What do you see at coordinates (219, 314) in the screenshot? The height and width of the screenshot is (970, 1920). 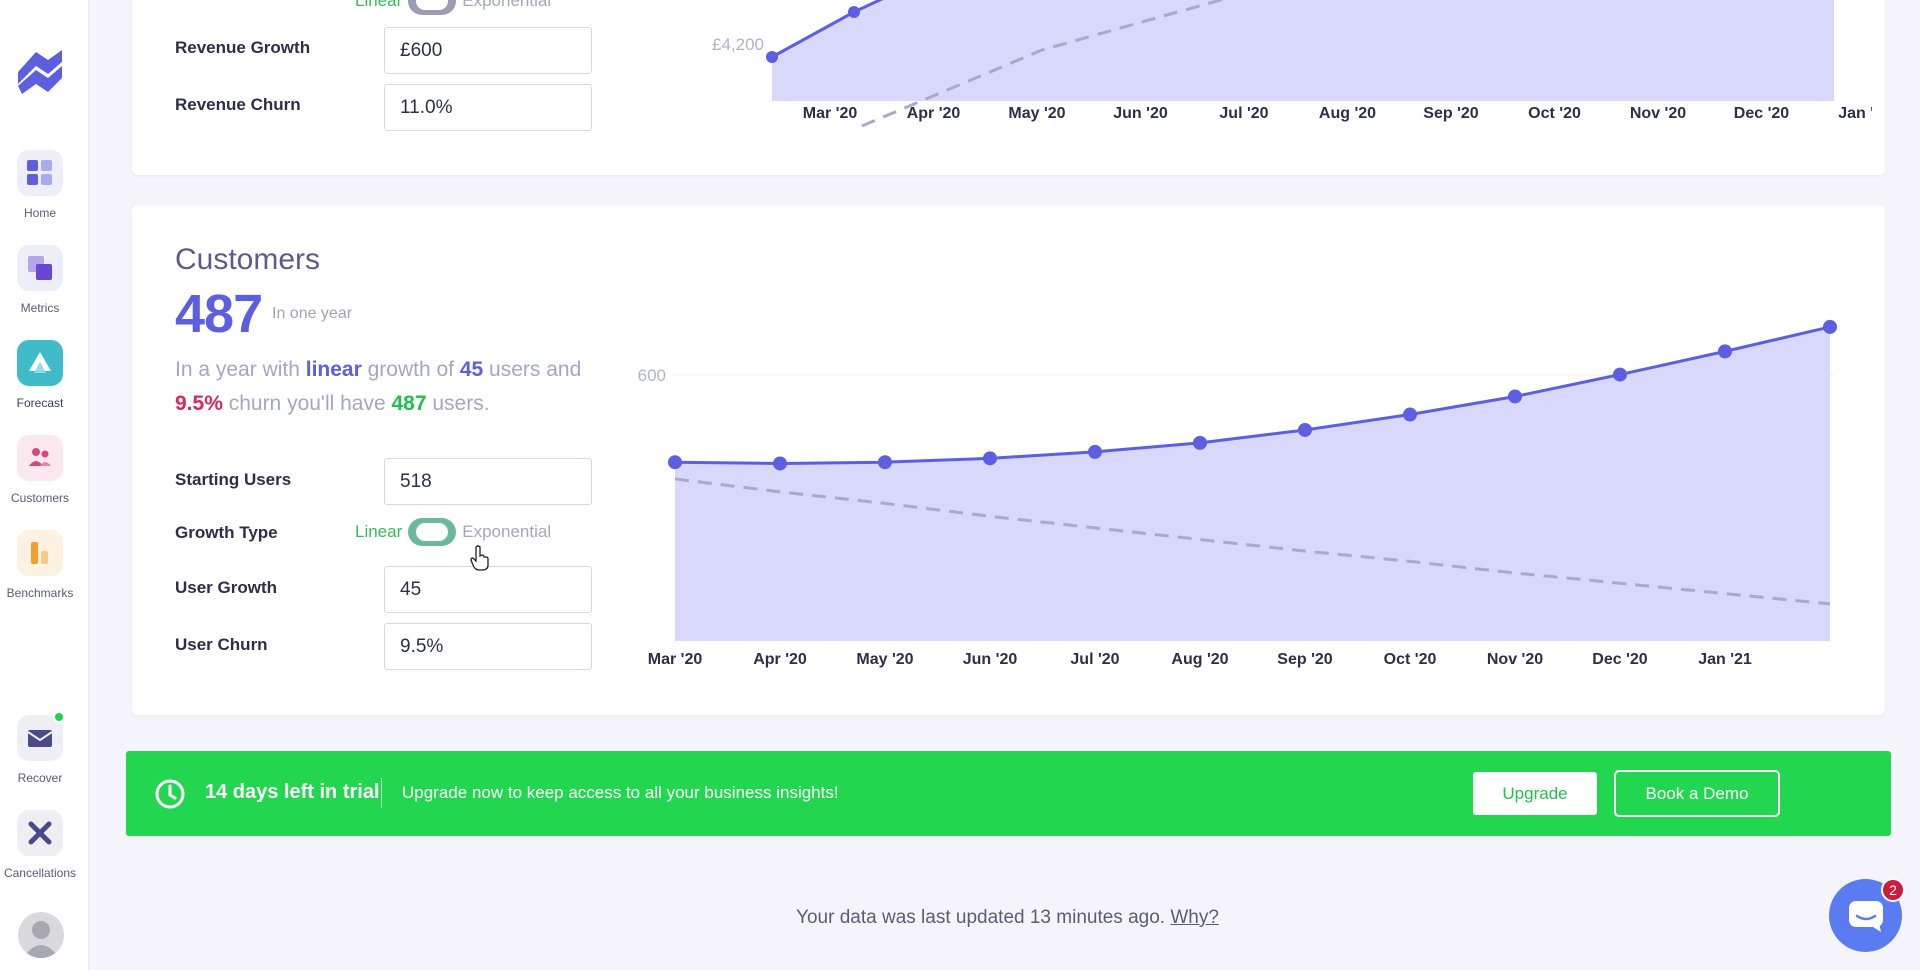 I see `customer-count: 487` at bounding box center [219, 314].